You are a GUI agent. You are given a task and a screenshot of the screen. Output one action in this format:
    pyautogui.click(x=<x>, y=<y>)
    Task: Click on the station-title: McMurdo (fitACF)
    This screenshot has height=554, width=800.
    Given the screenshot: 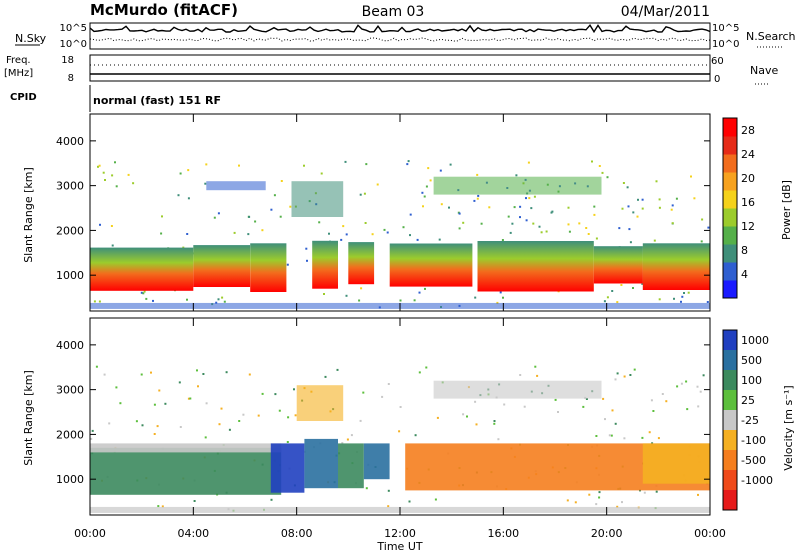 What is the action you would take?
    pyautogui.click(x=164, y=10)
    